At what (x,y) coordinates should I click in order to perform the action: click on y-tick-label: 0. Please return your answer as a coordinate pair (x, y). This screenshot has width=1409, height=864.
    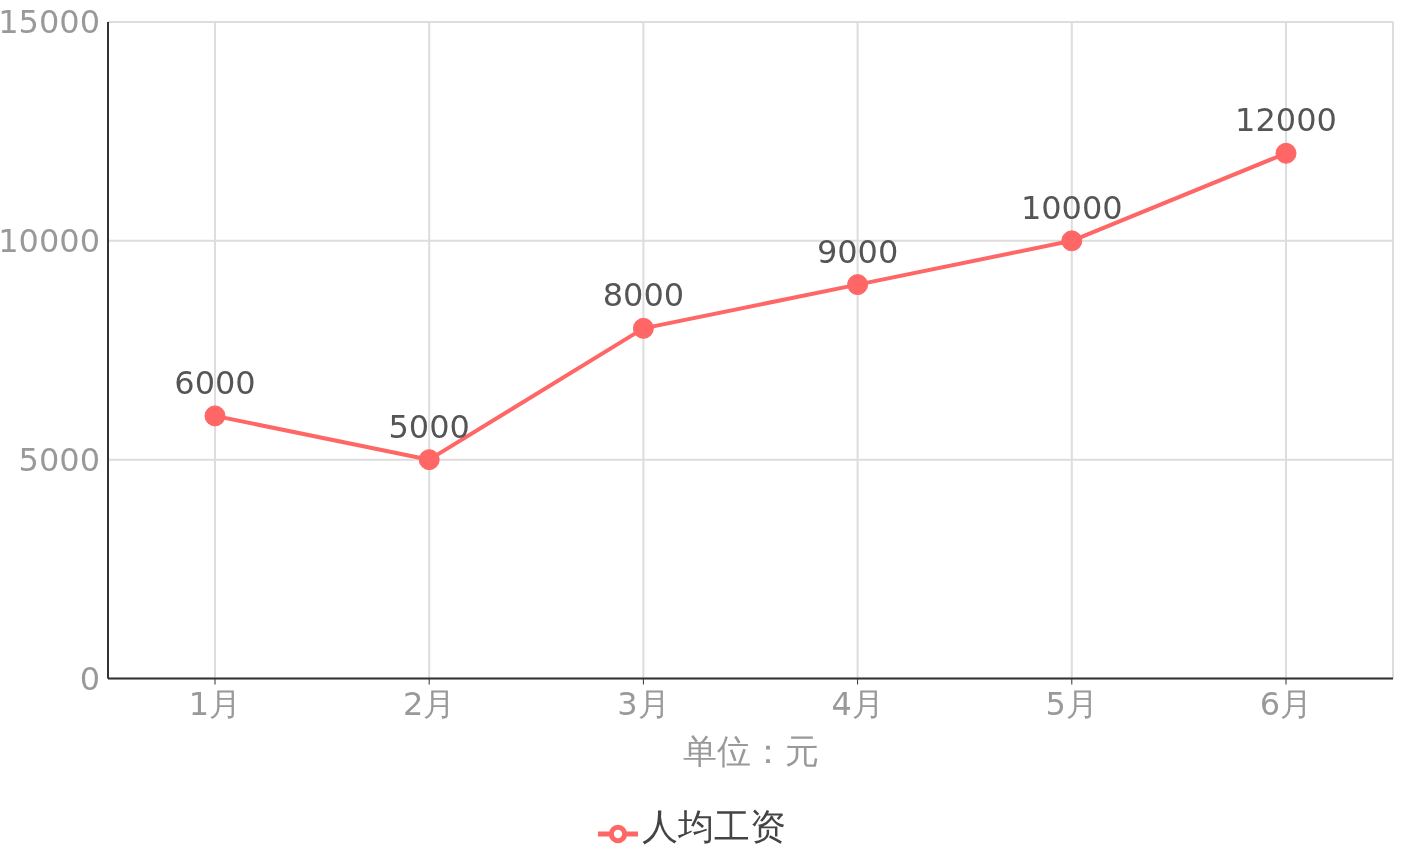
    Looking at the image, I should click on (89, 678).